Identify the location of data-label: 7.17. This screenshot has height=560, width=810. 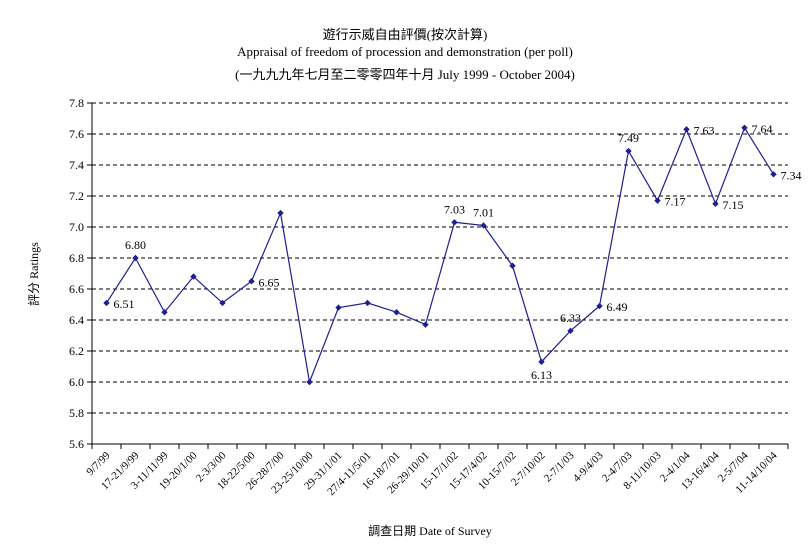
(675, 202).